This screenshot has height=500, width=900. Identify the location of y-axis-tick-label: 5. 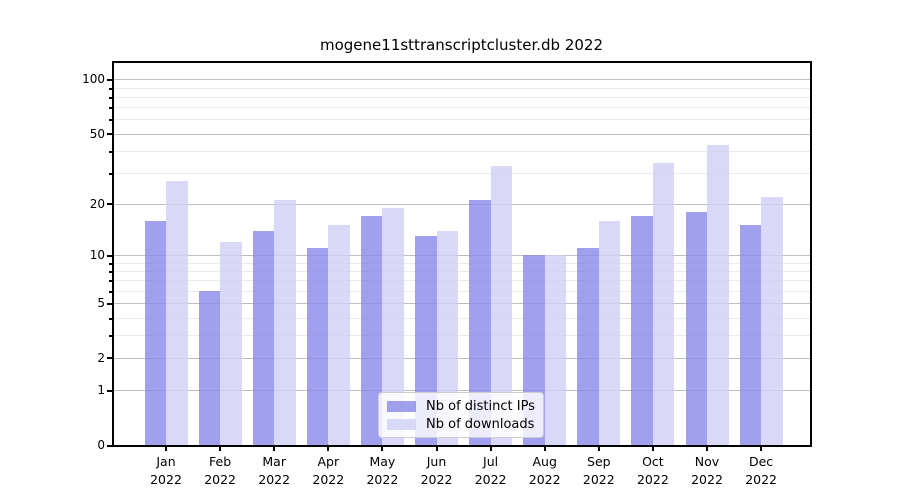
(101, 303).